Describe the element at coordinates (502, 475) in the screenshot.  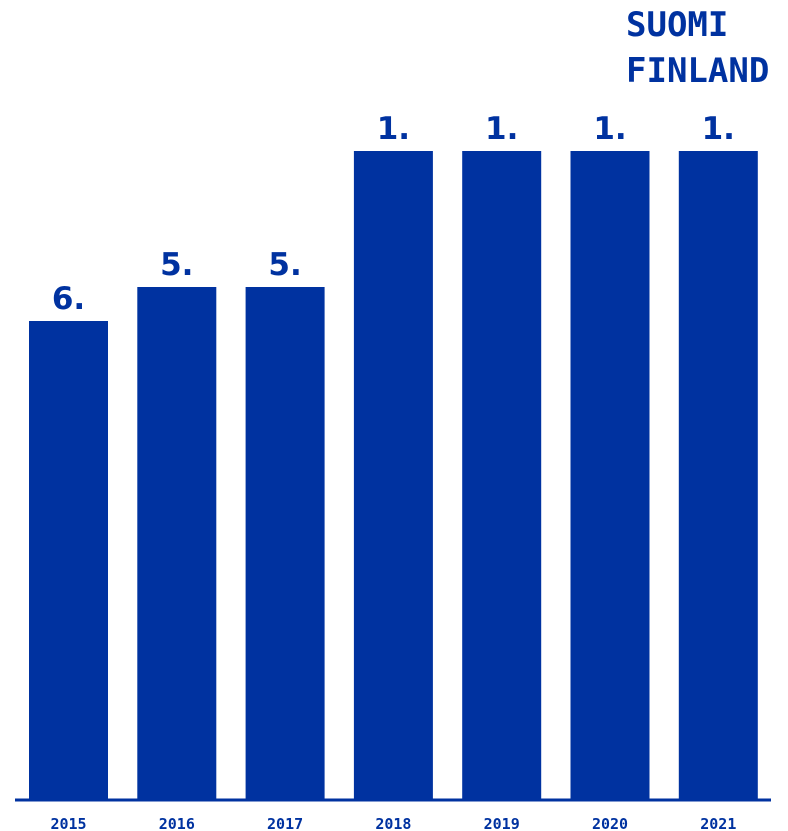
I see `bar-2019` at that location.